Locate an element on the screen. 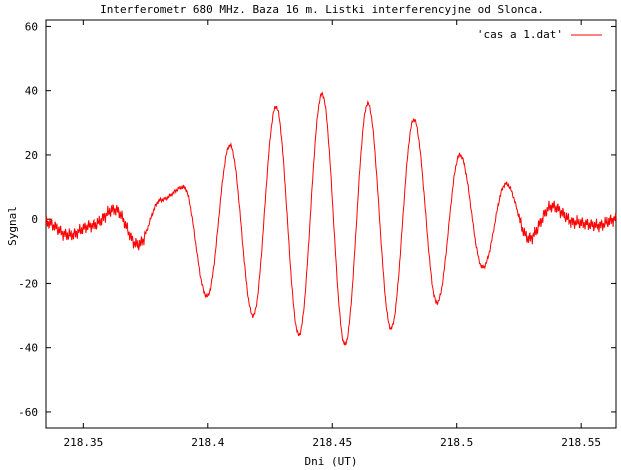 This screenshot has height=470, width=621. x-axis-label: Dni (UT) is located at coordinates (331, 461).